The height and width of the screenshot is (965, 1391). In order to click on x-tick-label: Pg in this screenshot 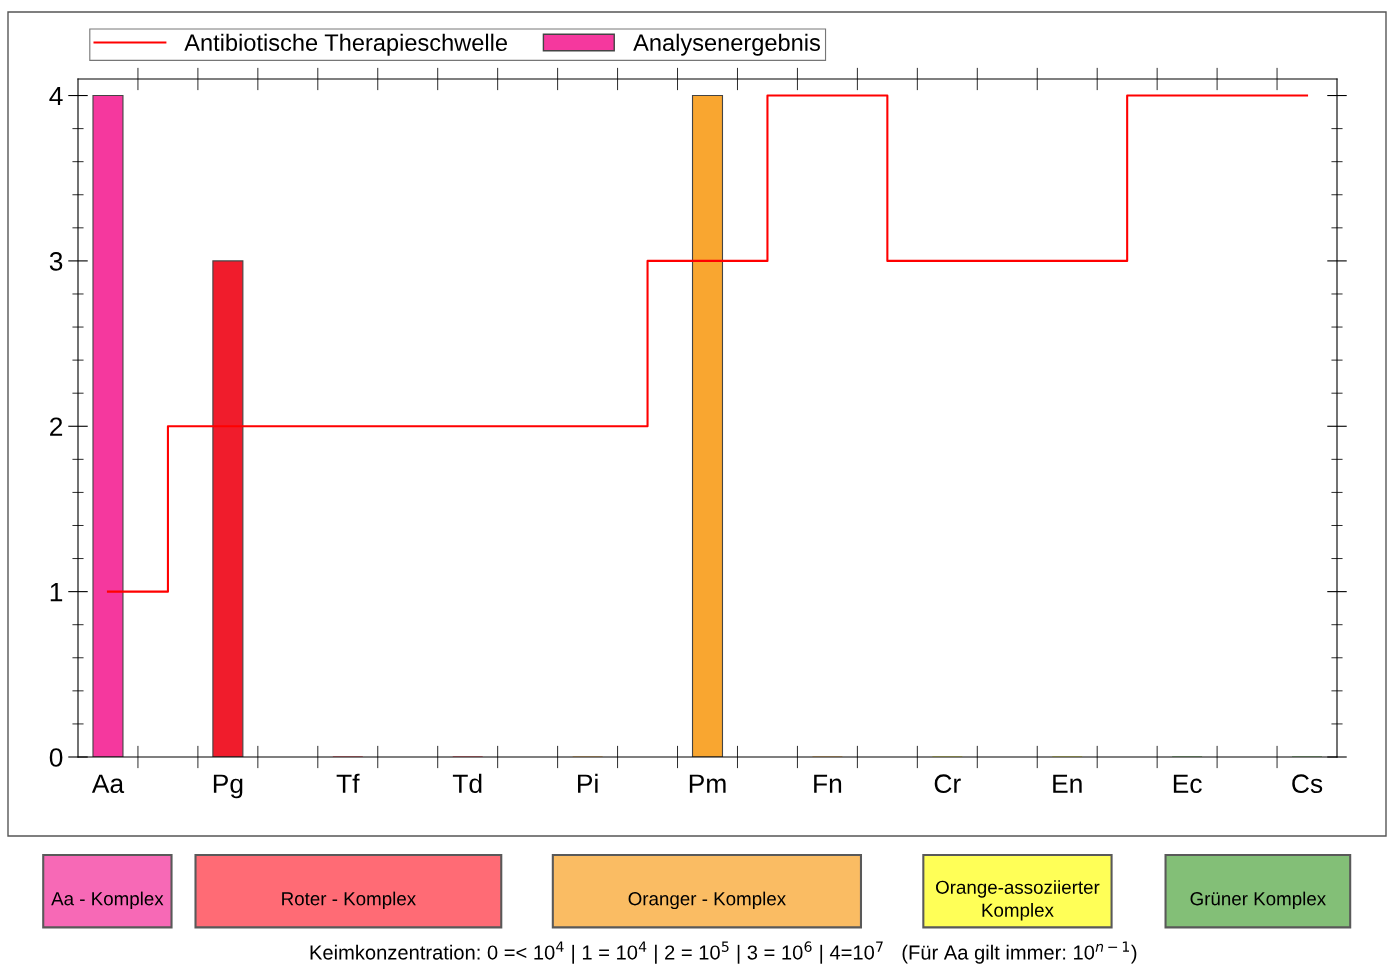, I will do `click(228, 786)`.